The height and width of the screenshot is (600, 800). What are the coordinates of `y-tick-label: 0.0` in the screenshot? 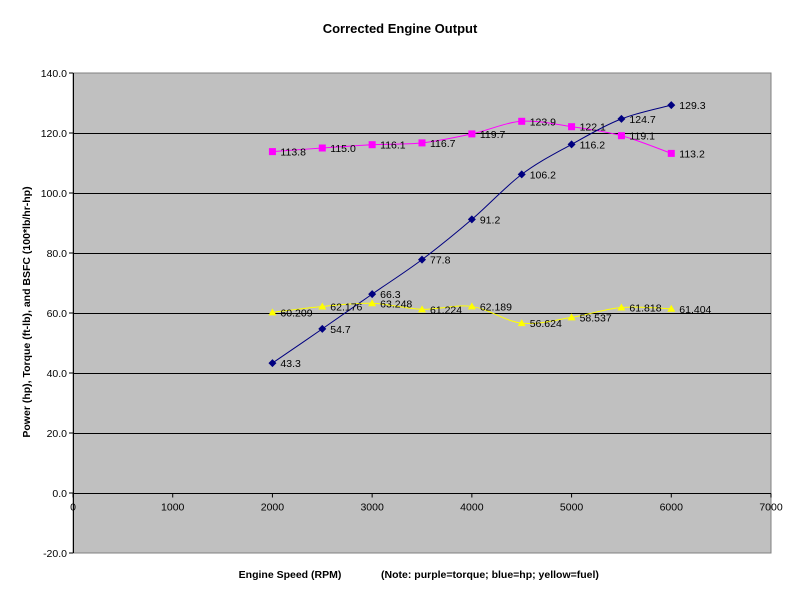 It's located at (59, 494).